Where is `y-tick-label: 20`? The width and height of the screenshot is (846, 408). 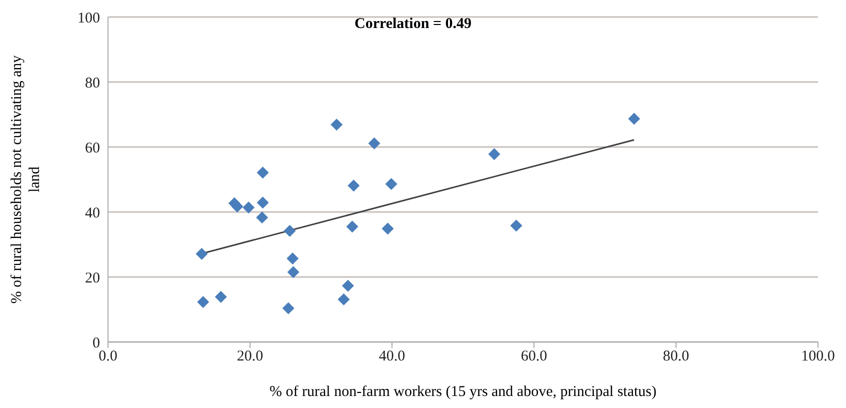
y-tick-label: 20 is located at coordinates (92, 278).